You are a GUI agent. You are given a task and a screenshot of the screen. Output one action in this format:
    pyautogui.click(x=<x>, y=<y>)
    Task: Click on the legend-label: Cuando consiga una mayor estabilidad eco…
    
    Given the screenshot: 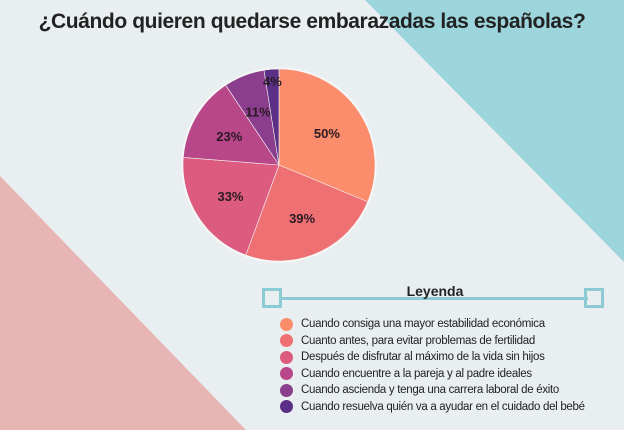 What is the action you would take?
    pyautogui.click(x=423, y=324)
    